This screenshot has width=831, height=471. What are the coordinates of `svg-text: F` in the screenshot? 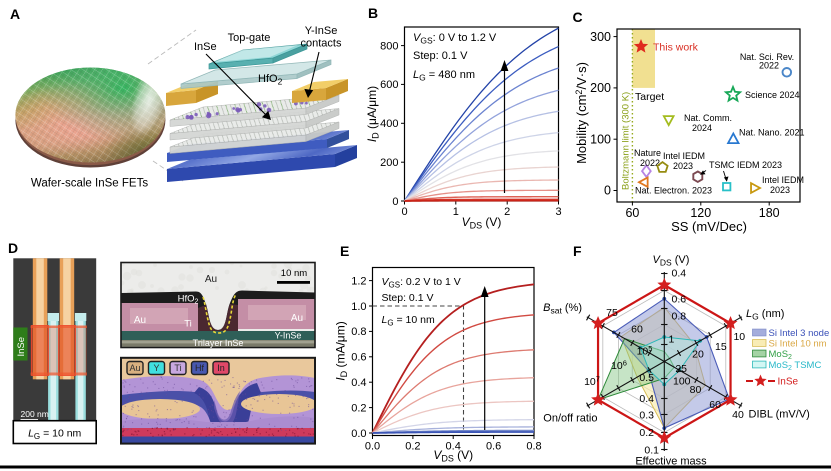 It's located at (577, 251).